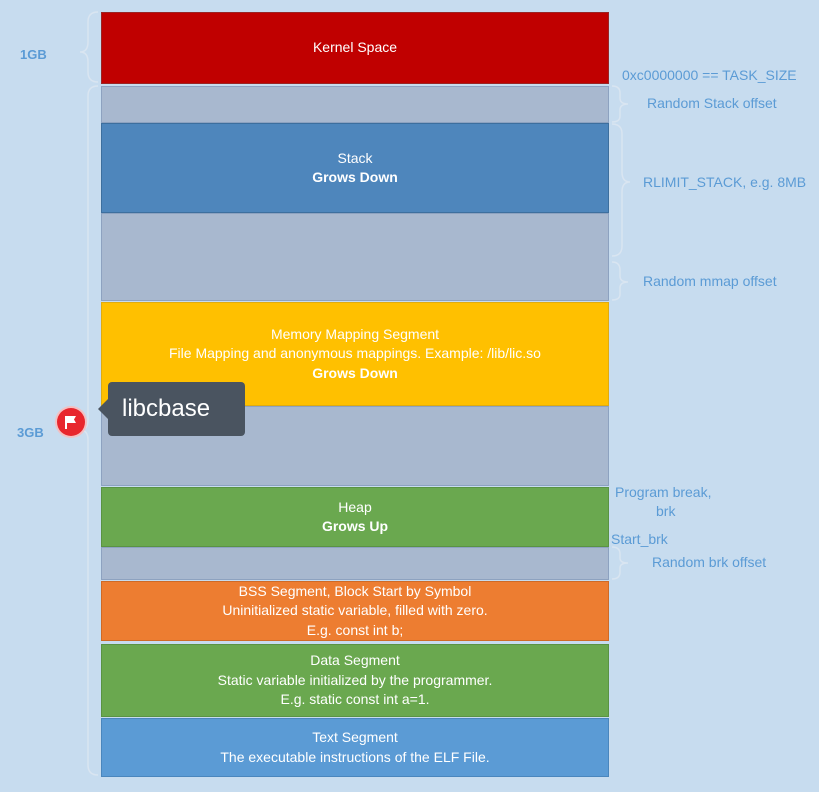  Describe the element at coordinates (355, 517) in the screenshot. I see `segment-heap: Heap Grows Up` at that location.